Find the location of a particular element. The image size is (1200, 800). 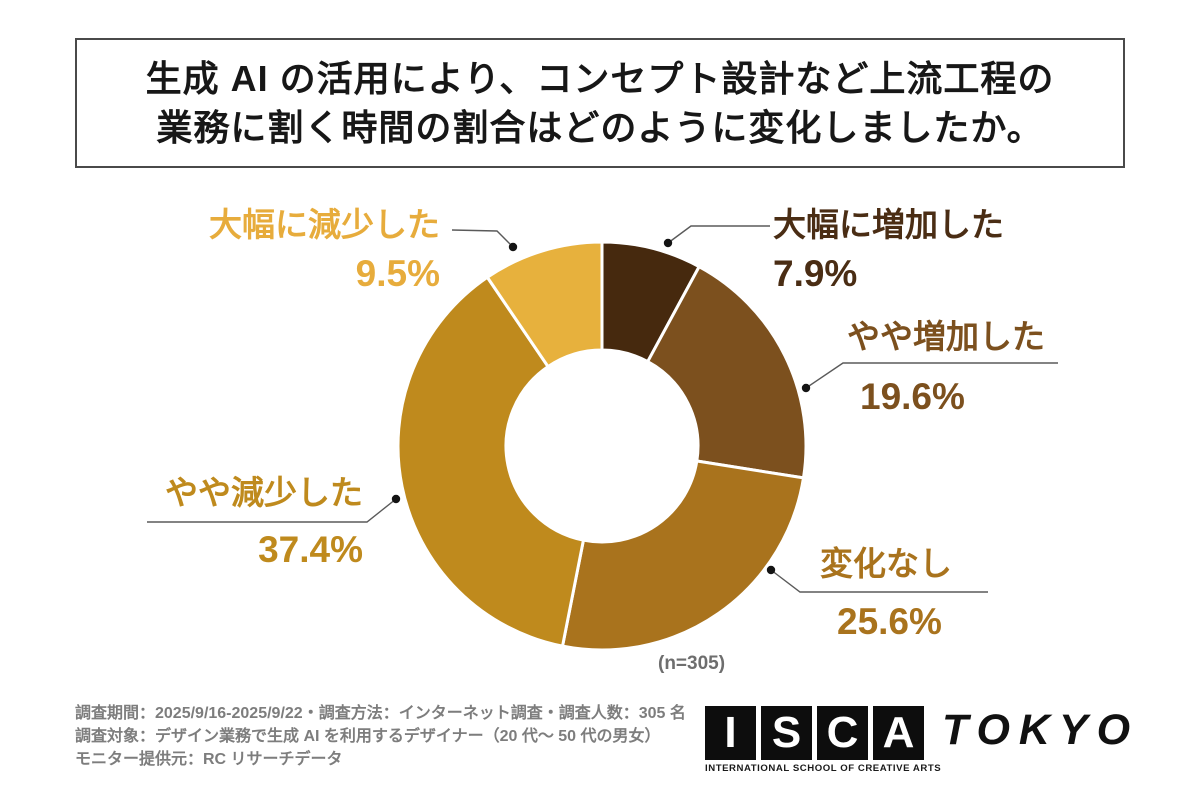

slice-percent: 9.5% is located at coordinates (397, 273).